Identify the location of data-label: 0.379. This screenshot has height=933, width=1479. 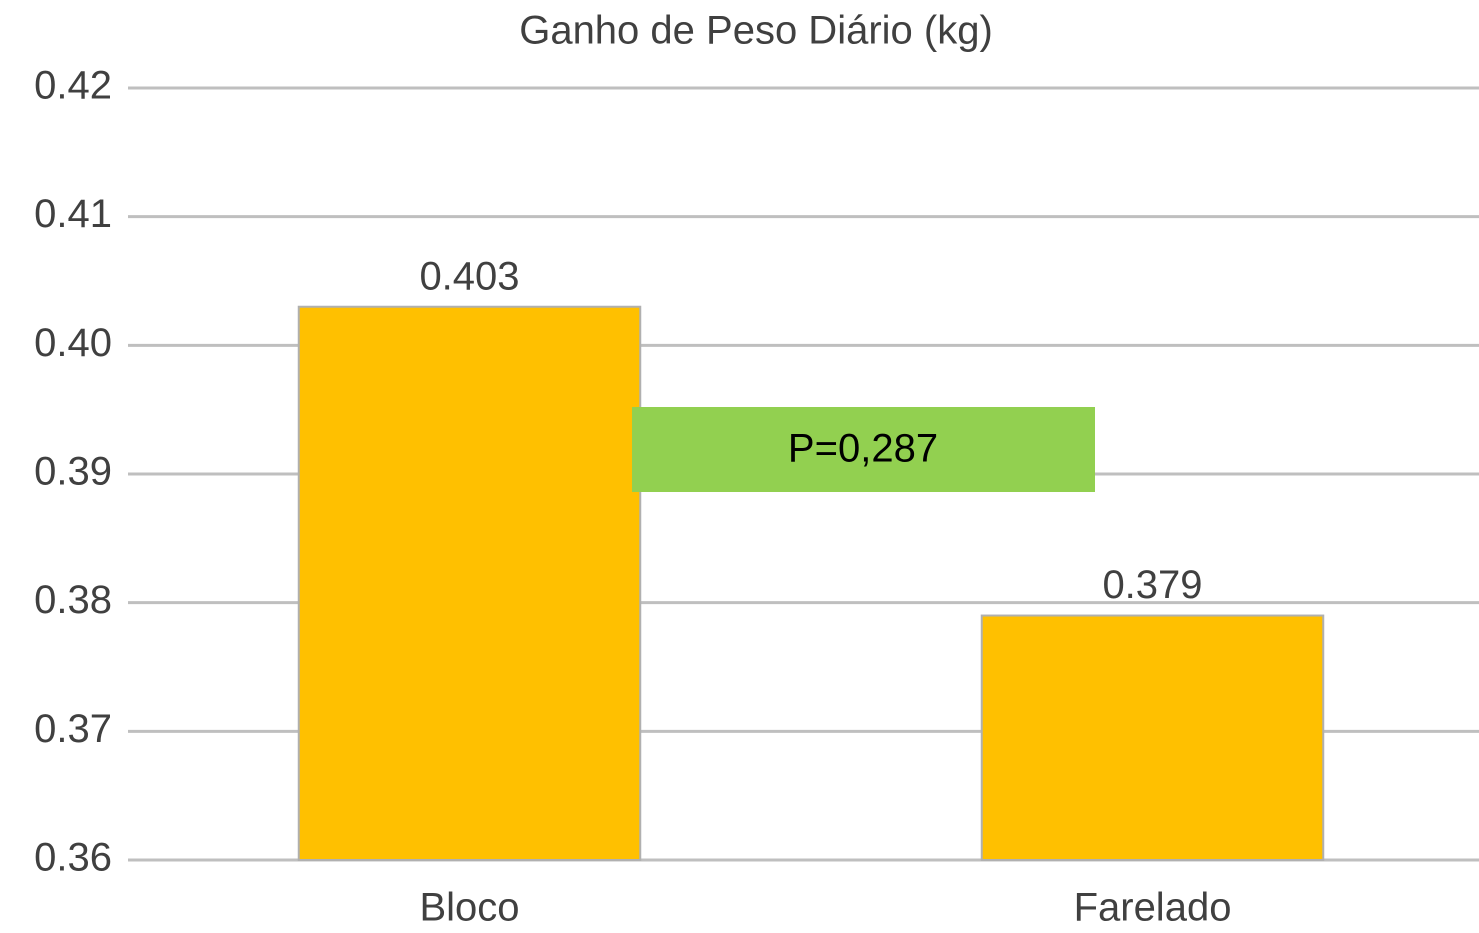
(1152, 585).